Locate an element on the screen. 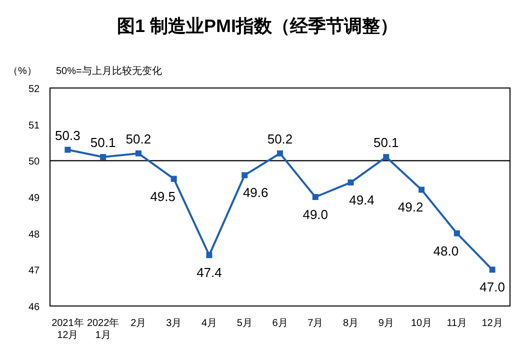 The width and height of the screenshot is (515, 345). x-tick-label: 2022年 1月 is located at coordinates (103, 329).